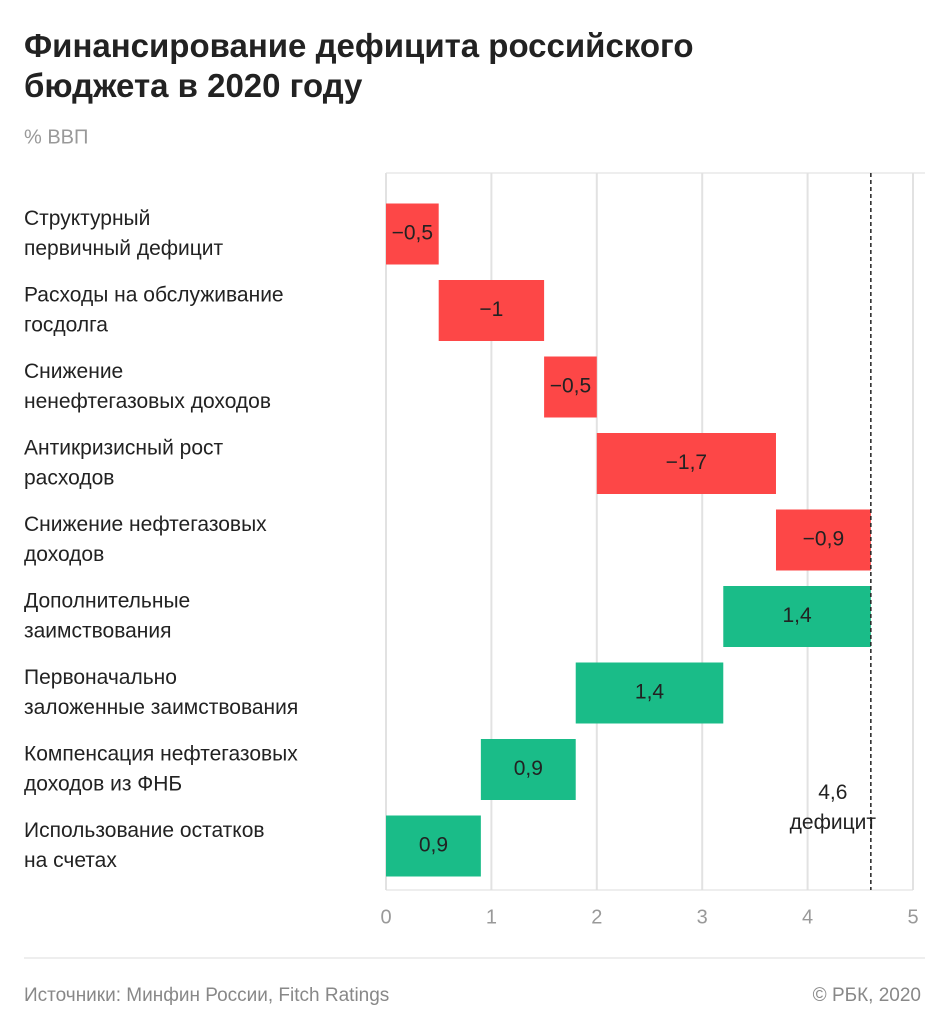 This screenshot has height=1033, width=945. I want to click on category-label: Структурный первичный дефицит, so click(124, 233).